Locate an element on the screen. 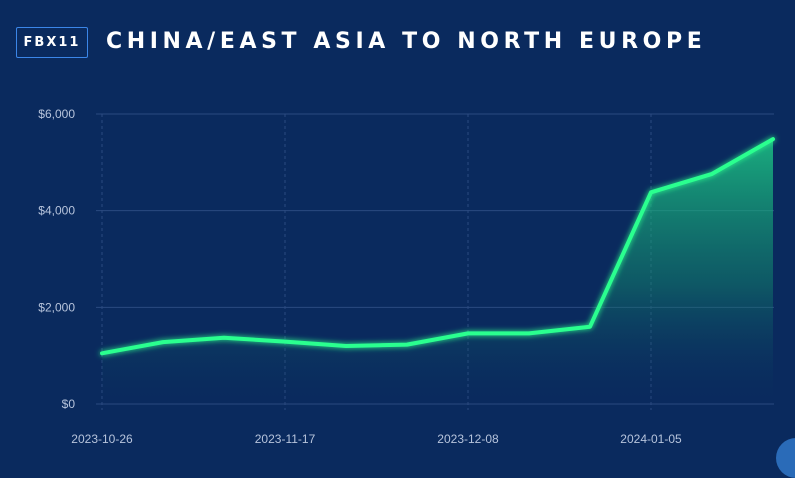 This screenshot has height=478, width=795. x-axis-ticks: 2023-10-26 2023-11-17 2023-12-08 2024-01-05 is located at coordinates (376, 439).